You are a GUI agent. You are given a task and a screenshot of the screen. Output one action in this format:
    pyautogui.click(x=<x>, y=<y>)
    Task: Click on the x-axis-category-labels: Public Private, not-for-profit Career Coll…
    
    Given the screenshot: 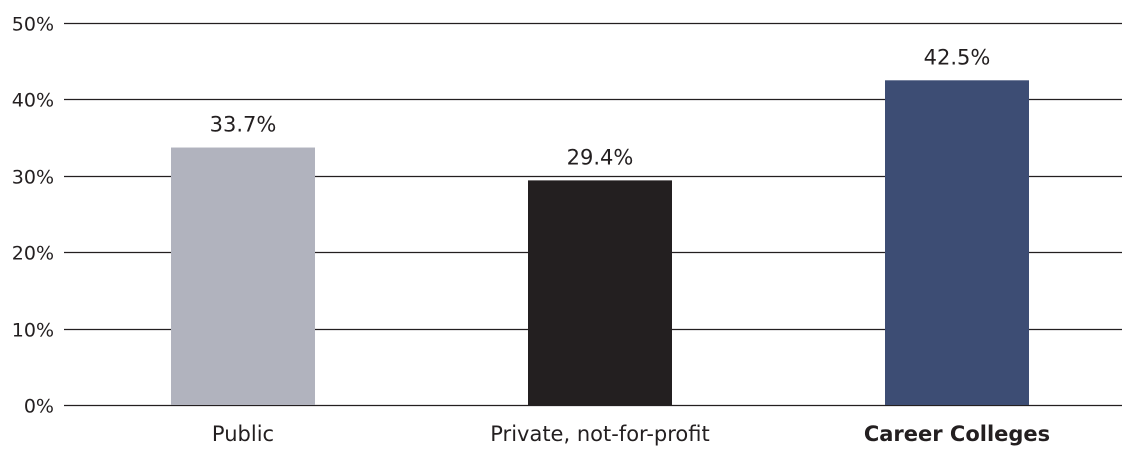 What is the action you would take?
    pyautogui.click(x=631, y=434)
    